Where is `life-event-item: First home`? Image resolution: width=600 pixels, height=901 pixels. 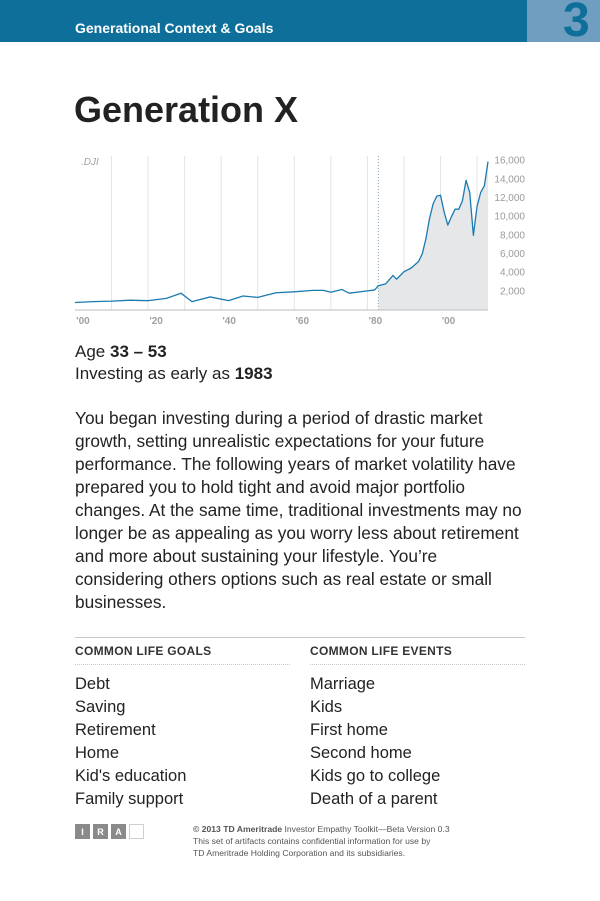
life-event-item: First home is located at coordinates (349, 730).